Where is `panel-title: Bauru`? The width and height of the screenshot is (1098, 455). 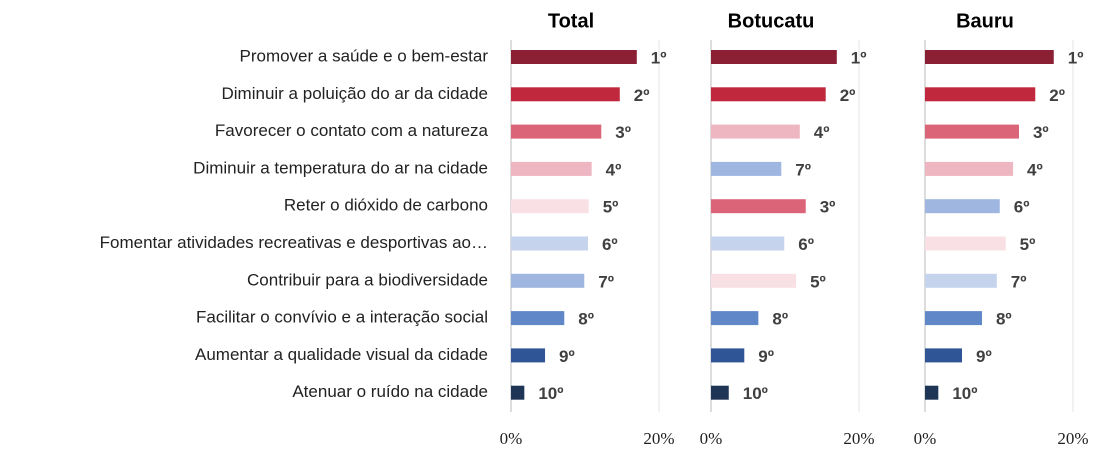
panel-title: Bauru is located at coordinates (985, 21).